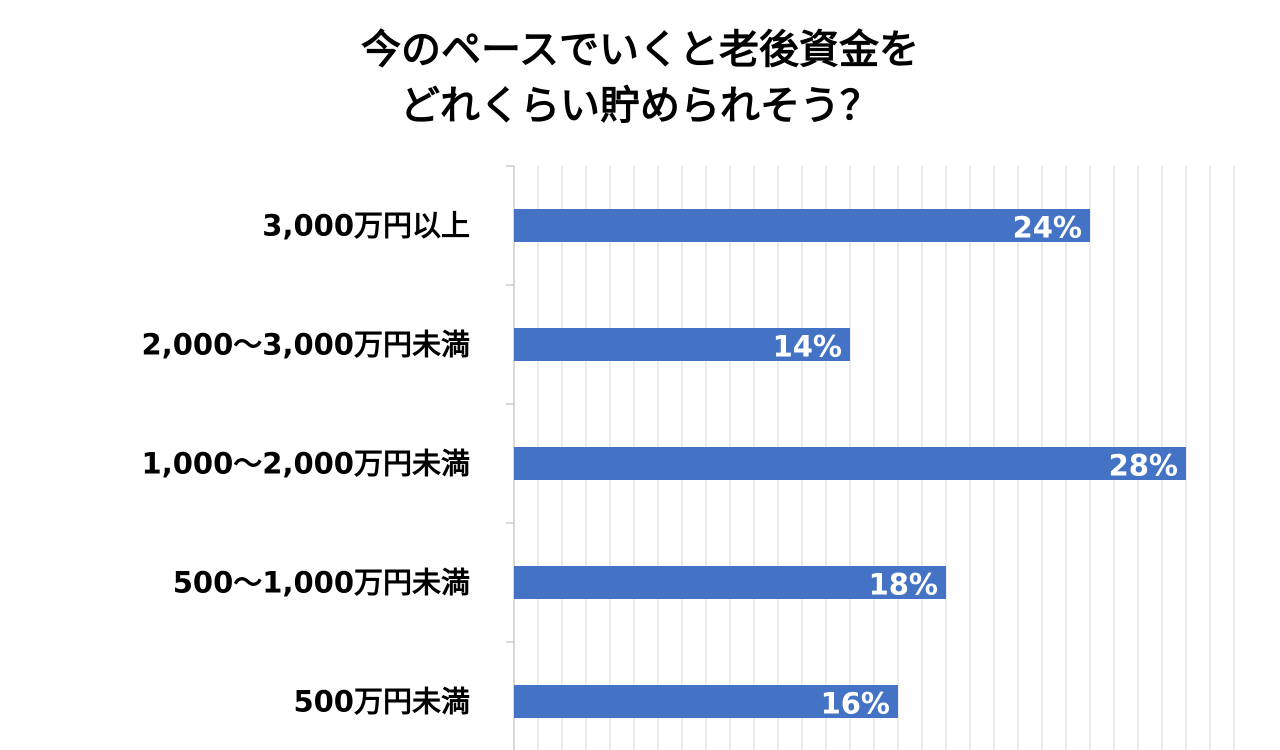 The image size is (1280, 750). I want to click on data-label: 18%, so click(903, 585).